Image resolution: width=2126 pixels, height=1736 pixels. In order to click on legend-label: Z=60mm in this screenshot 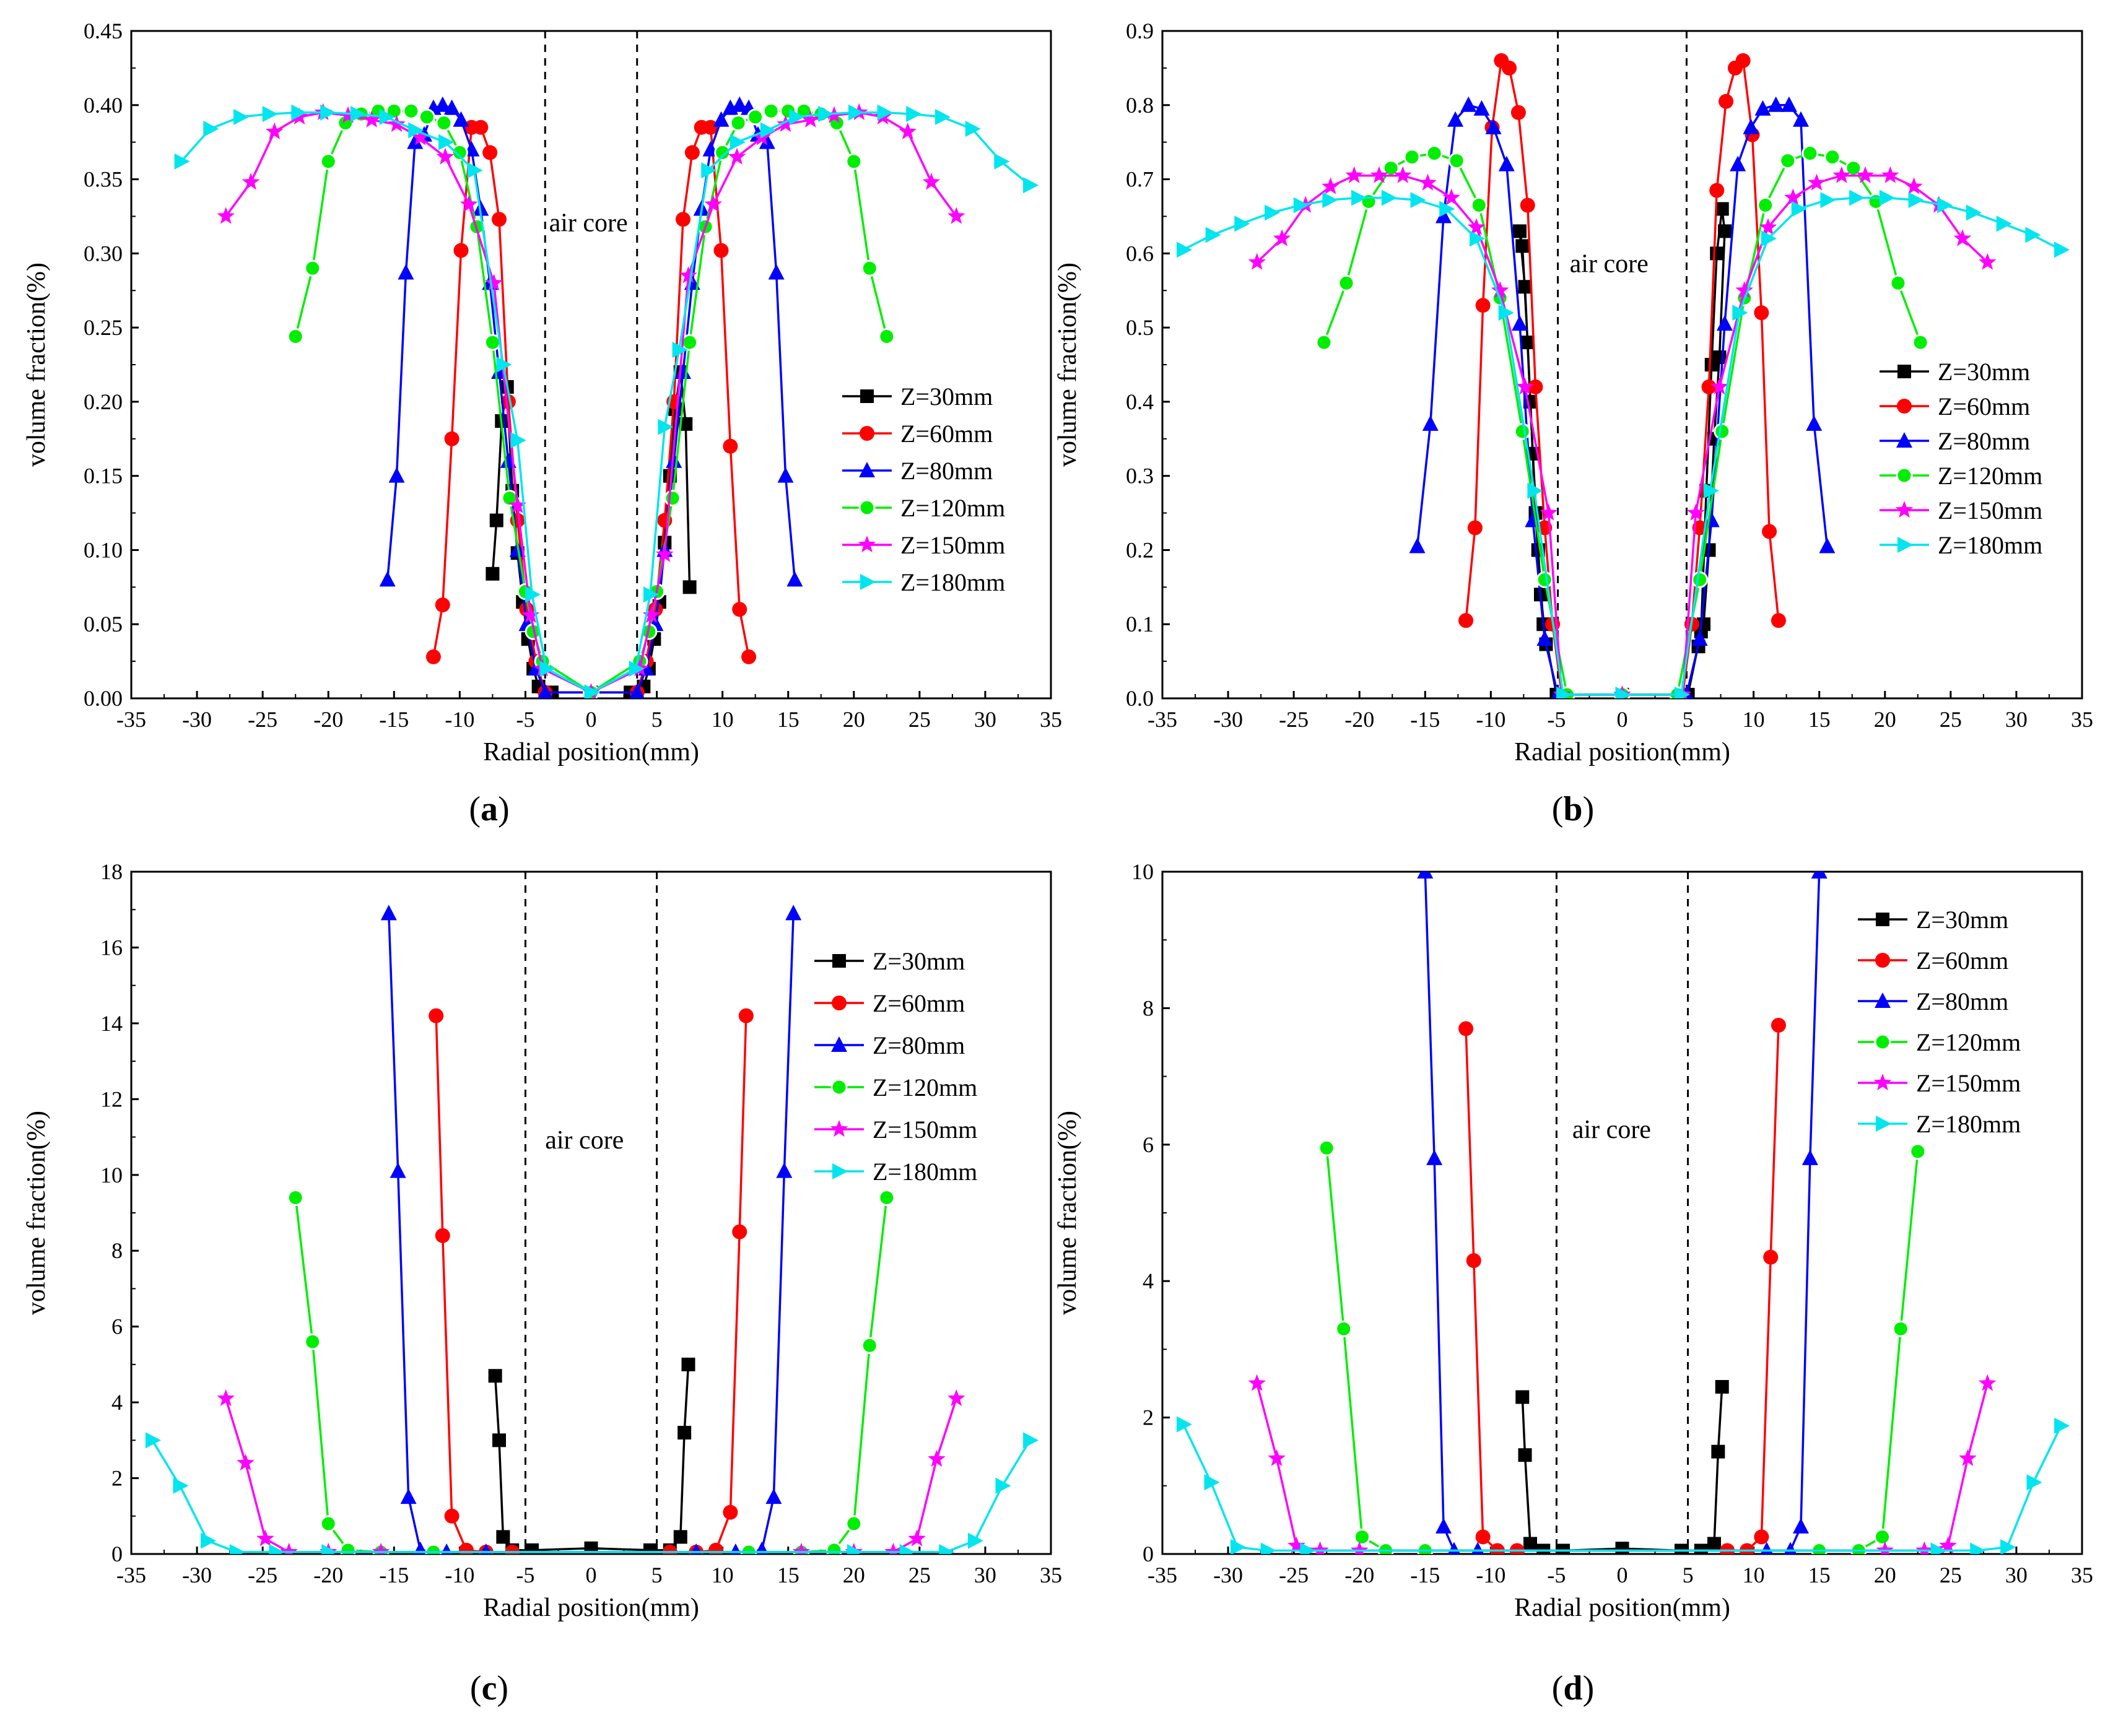, I will do `click(919, 1003)`.